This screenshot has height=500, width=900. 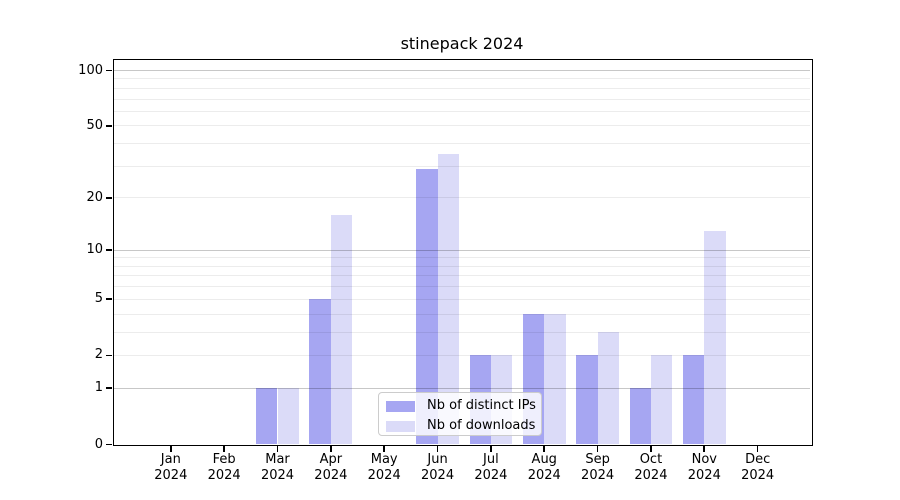 I want to click on x-tick-label: Jun 2024, so click(x=438, y=467).